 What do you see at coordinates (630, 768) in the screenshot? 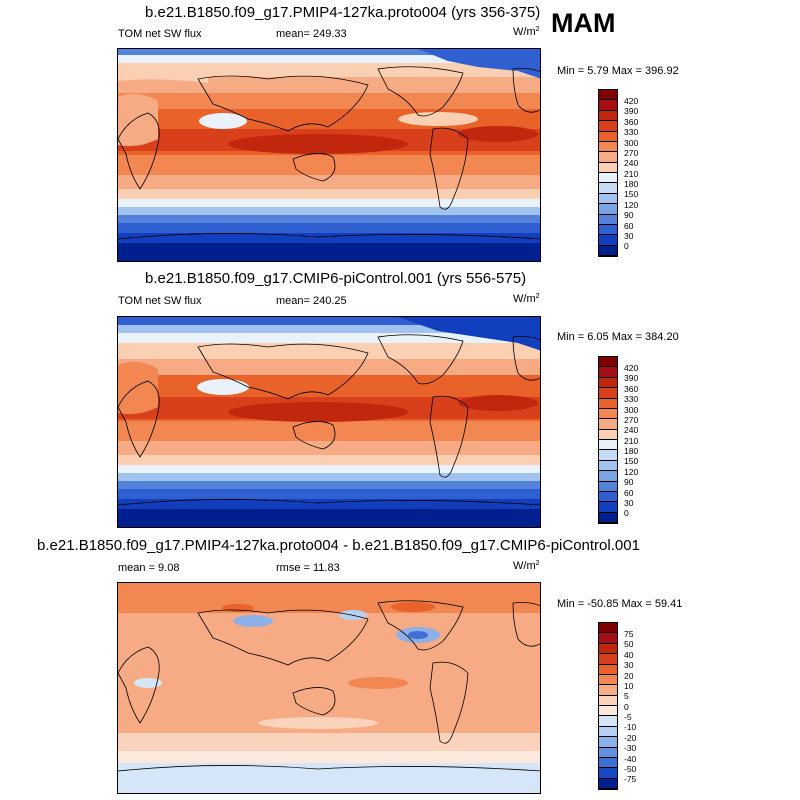
I see `colorbar-label: -50` at bounding box center [630, 768].